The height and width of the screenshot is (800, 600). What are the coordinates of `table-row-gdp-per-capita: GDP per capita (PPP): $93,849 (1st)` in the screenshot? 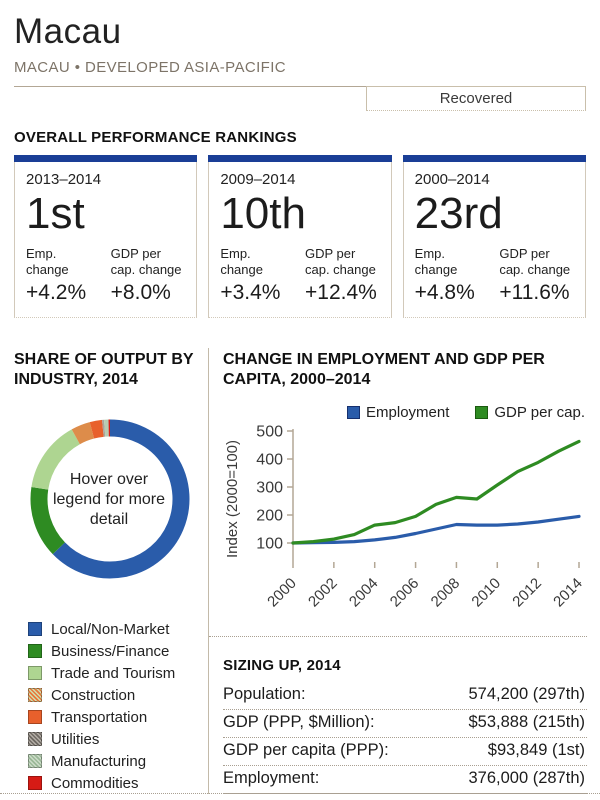 It's located at (405, 752).